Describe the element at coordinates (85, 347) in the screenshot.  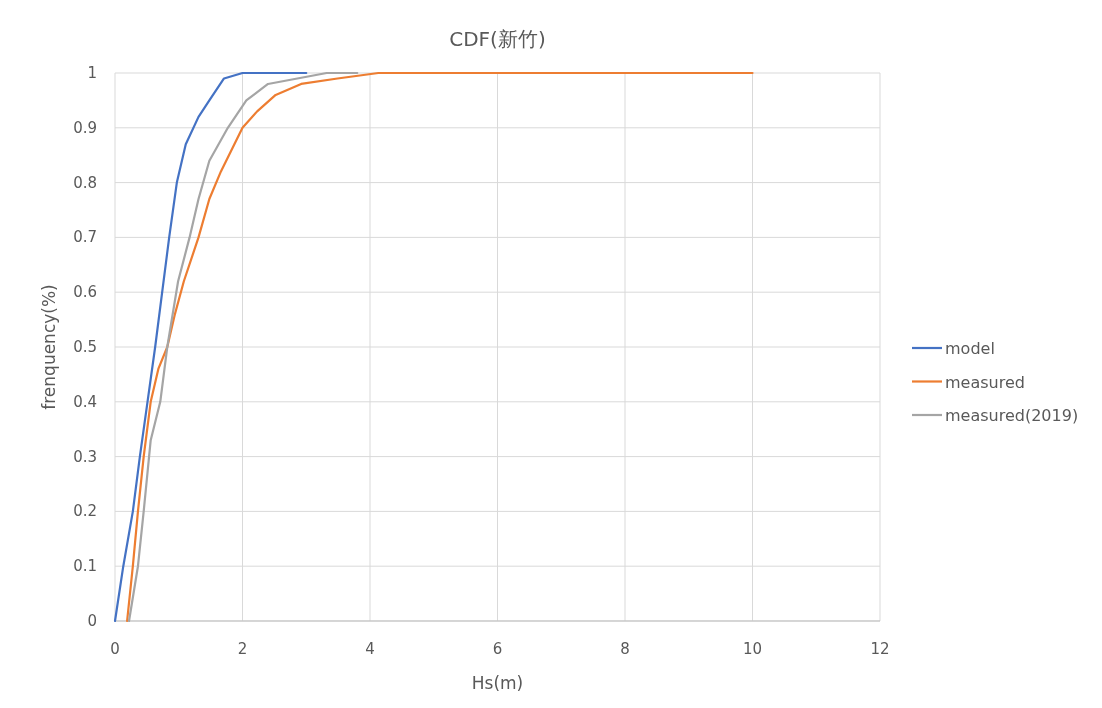
I see `y-tick-label: 0.5` at that location.